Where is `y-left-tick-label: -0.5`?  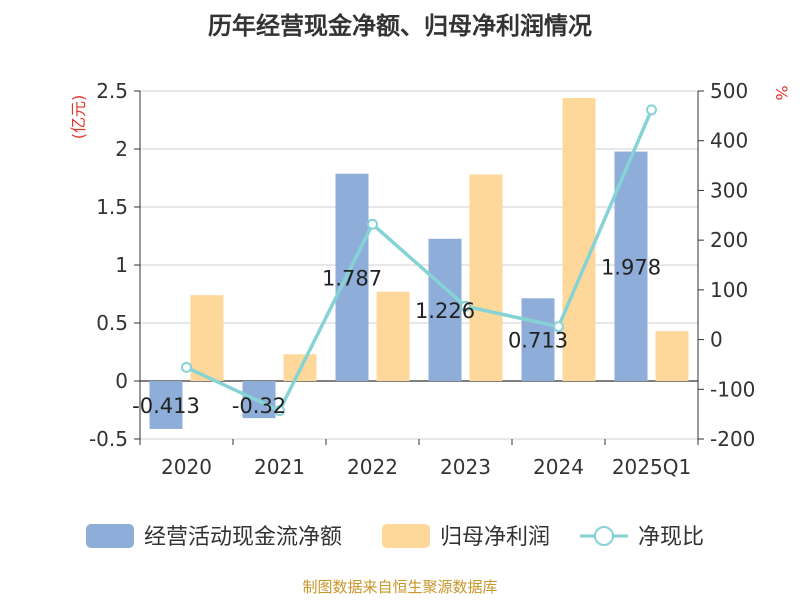 y-left-tick-label: -0.5 is located at coordinates (108, 439).